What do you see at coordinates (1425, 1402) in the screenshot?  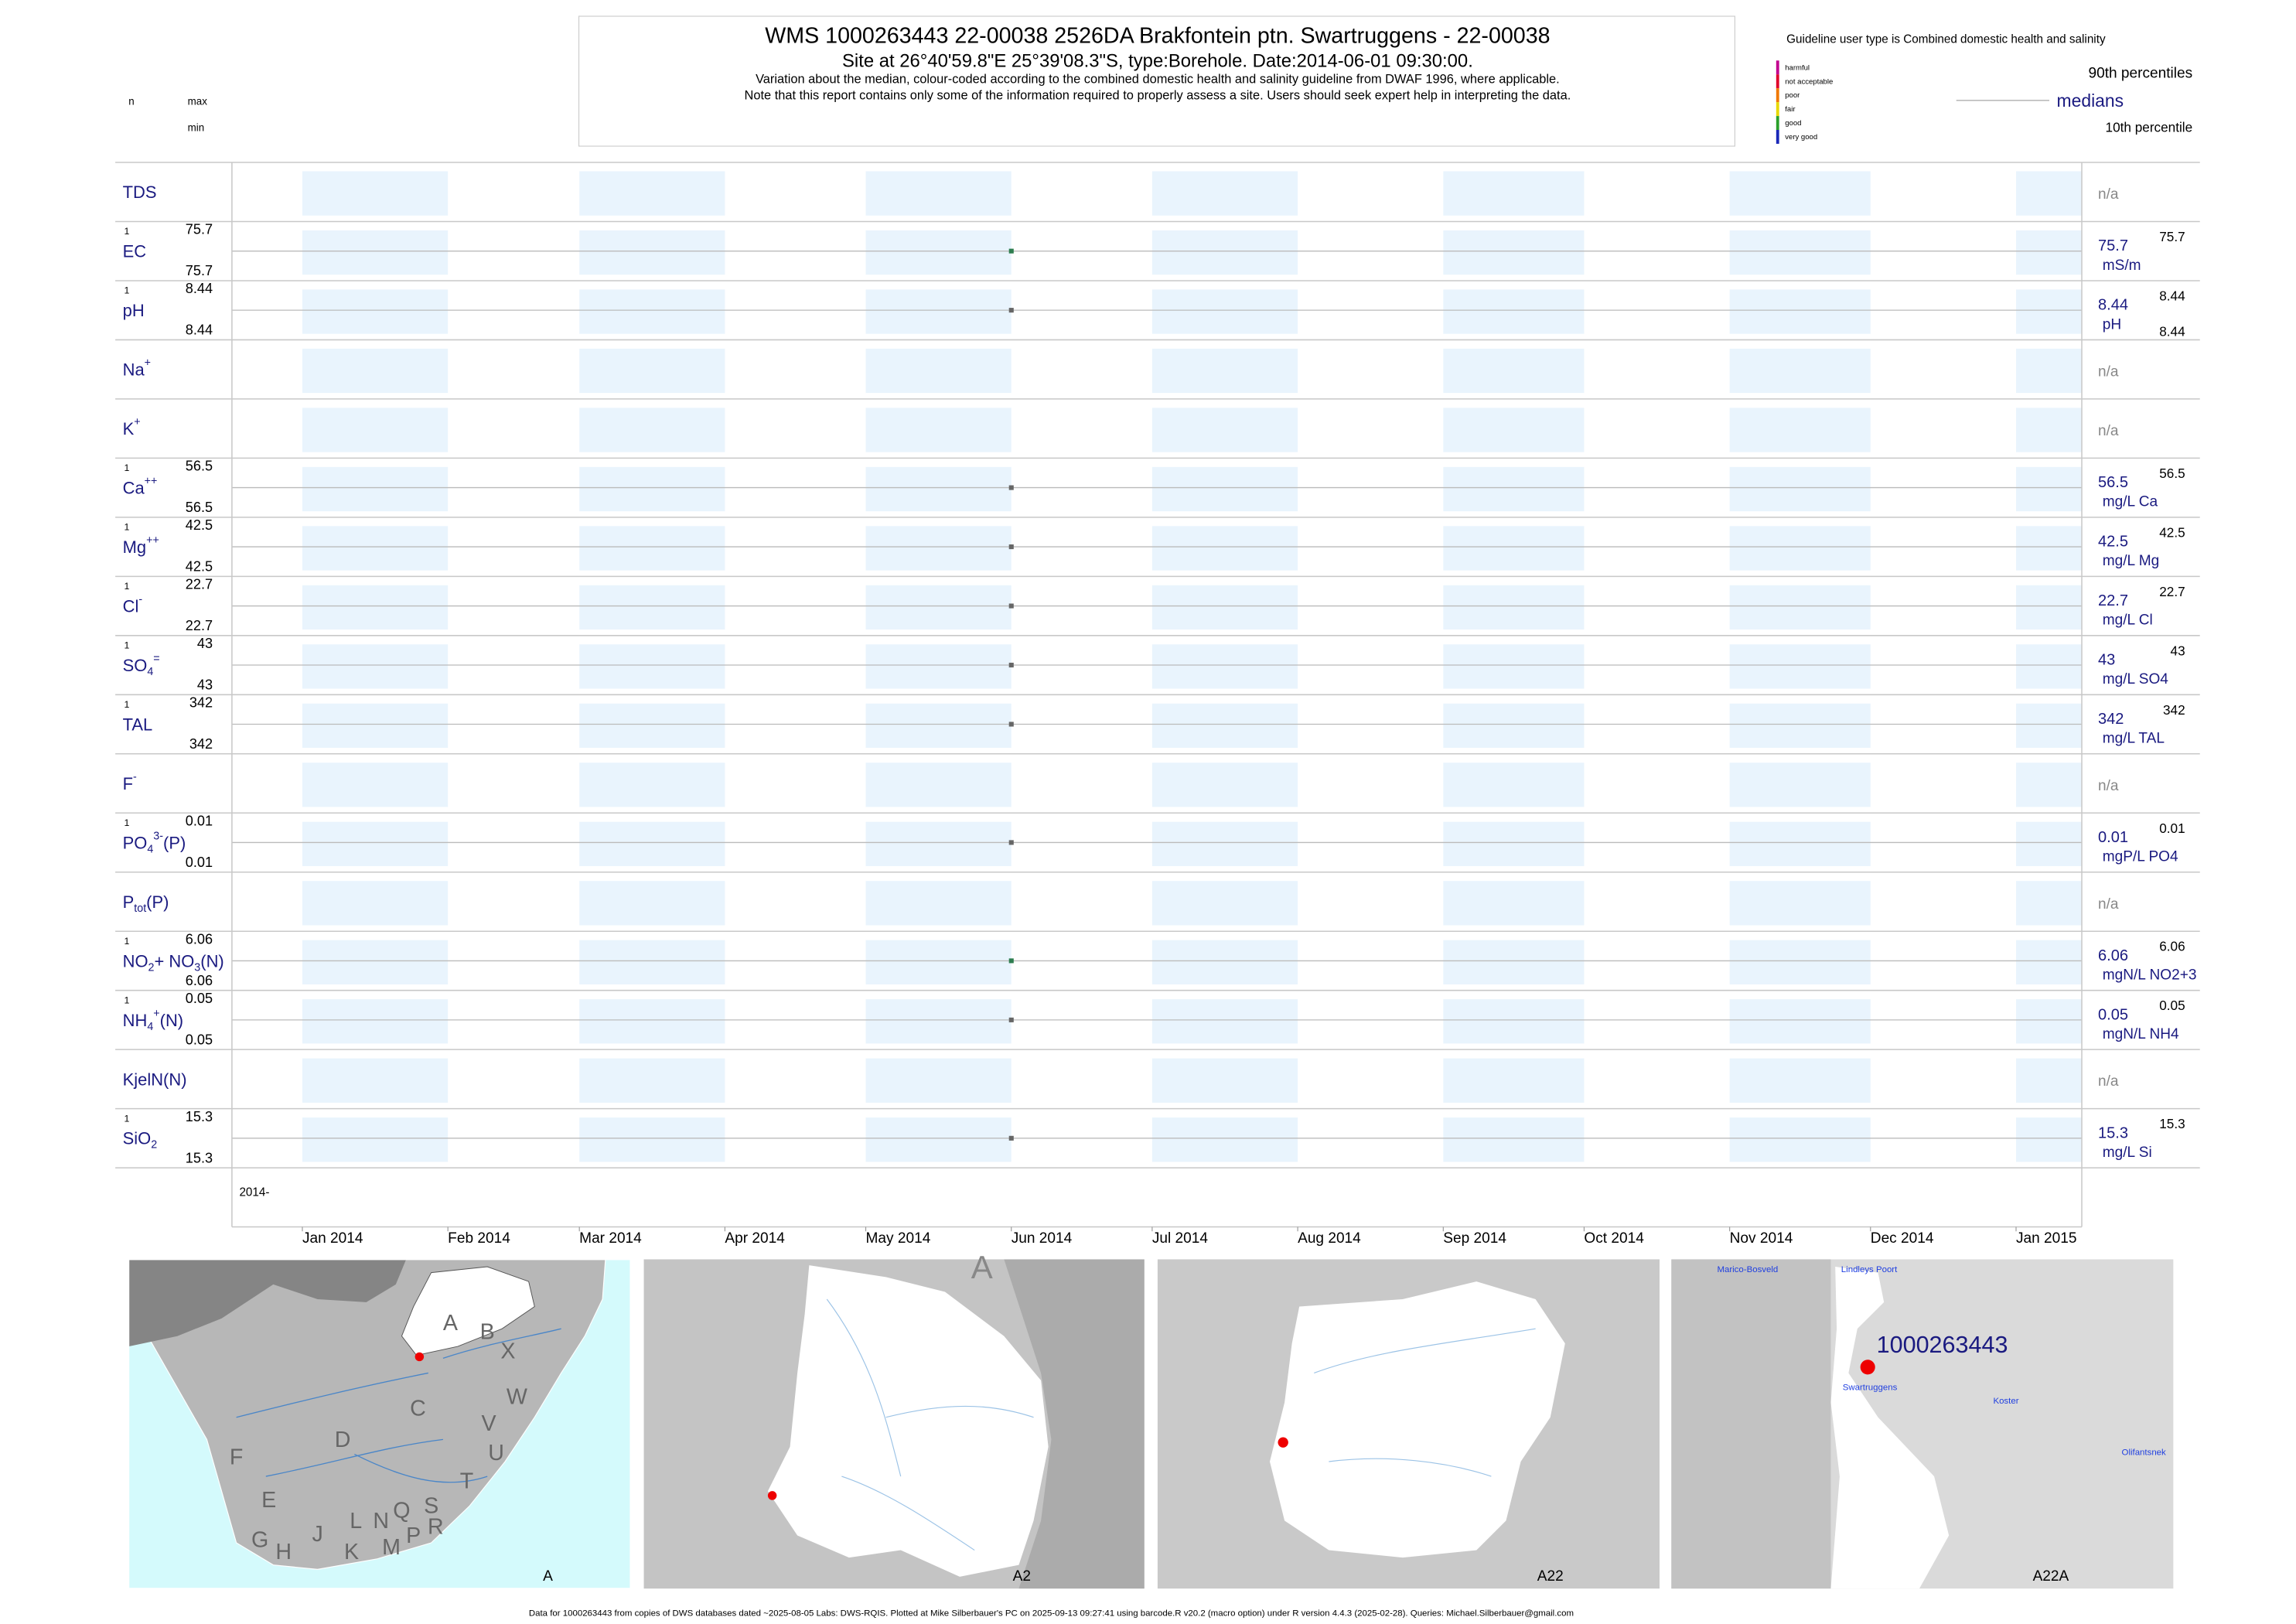 I see `river` at bounding box center [1425, 1402].